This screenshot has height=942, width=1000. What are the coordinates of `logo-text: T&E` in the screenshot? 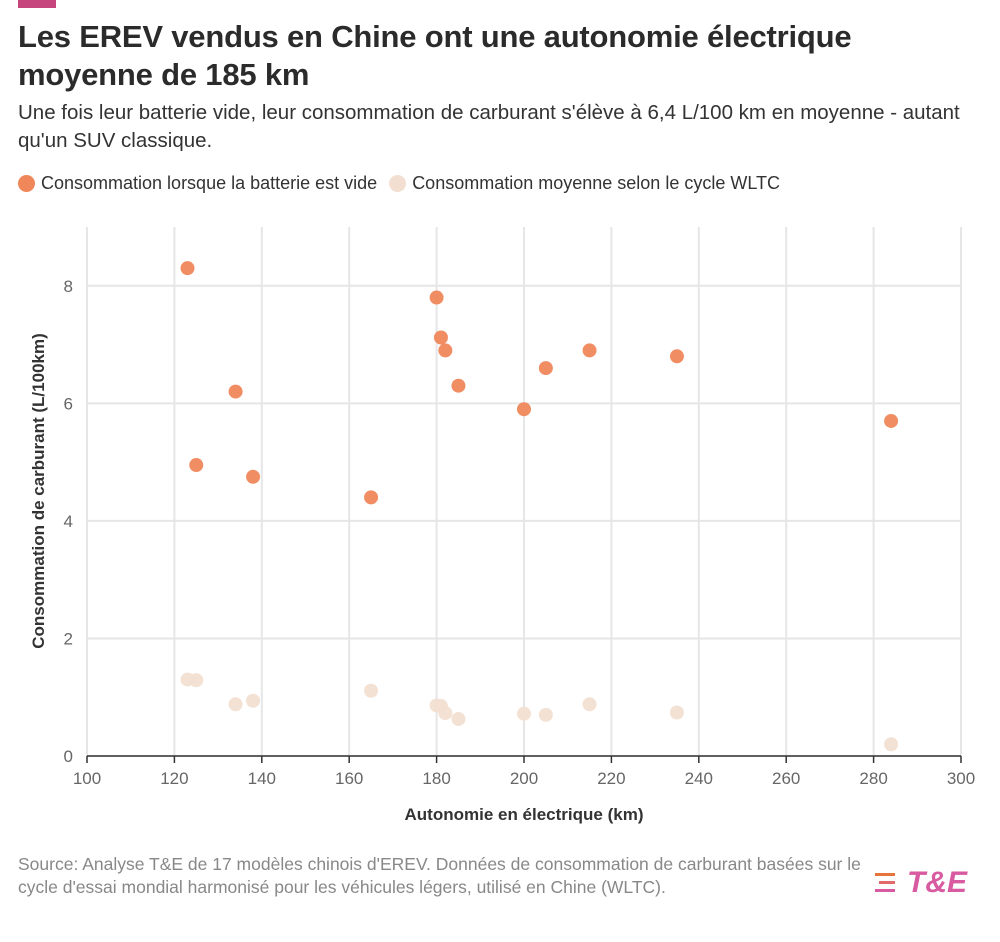 It's located at (937, 882).